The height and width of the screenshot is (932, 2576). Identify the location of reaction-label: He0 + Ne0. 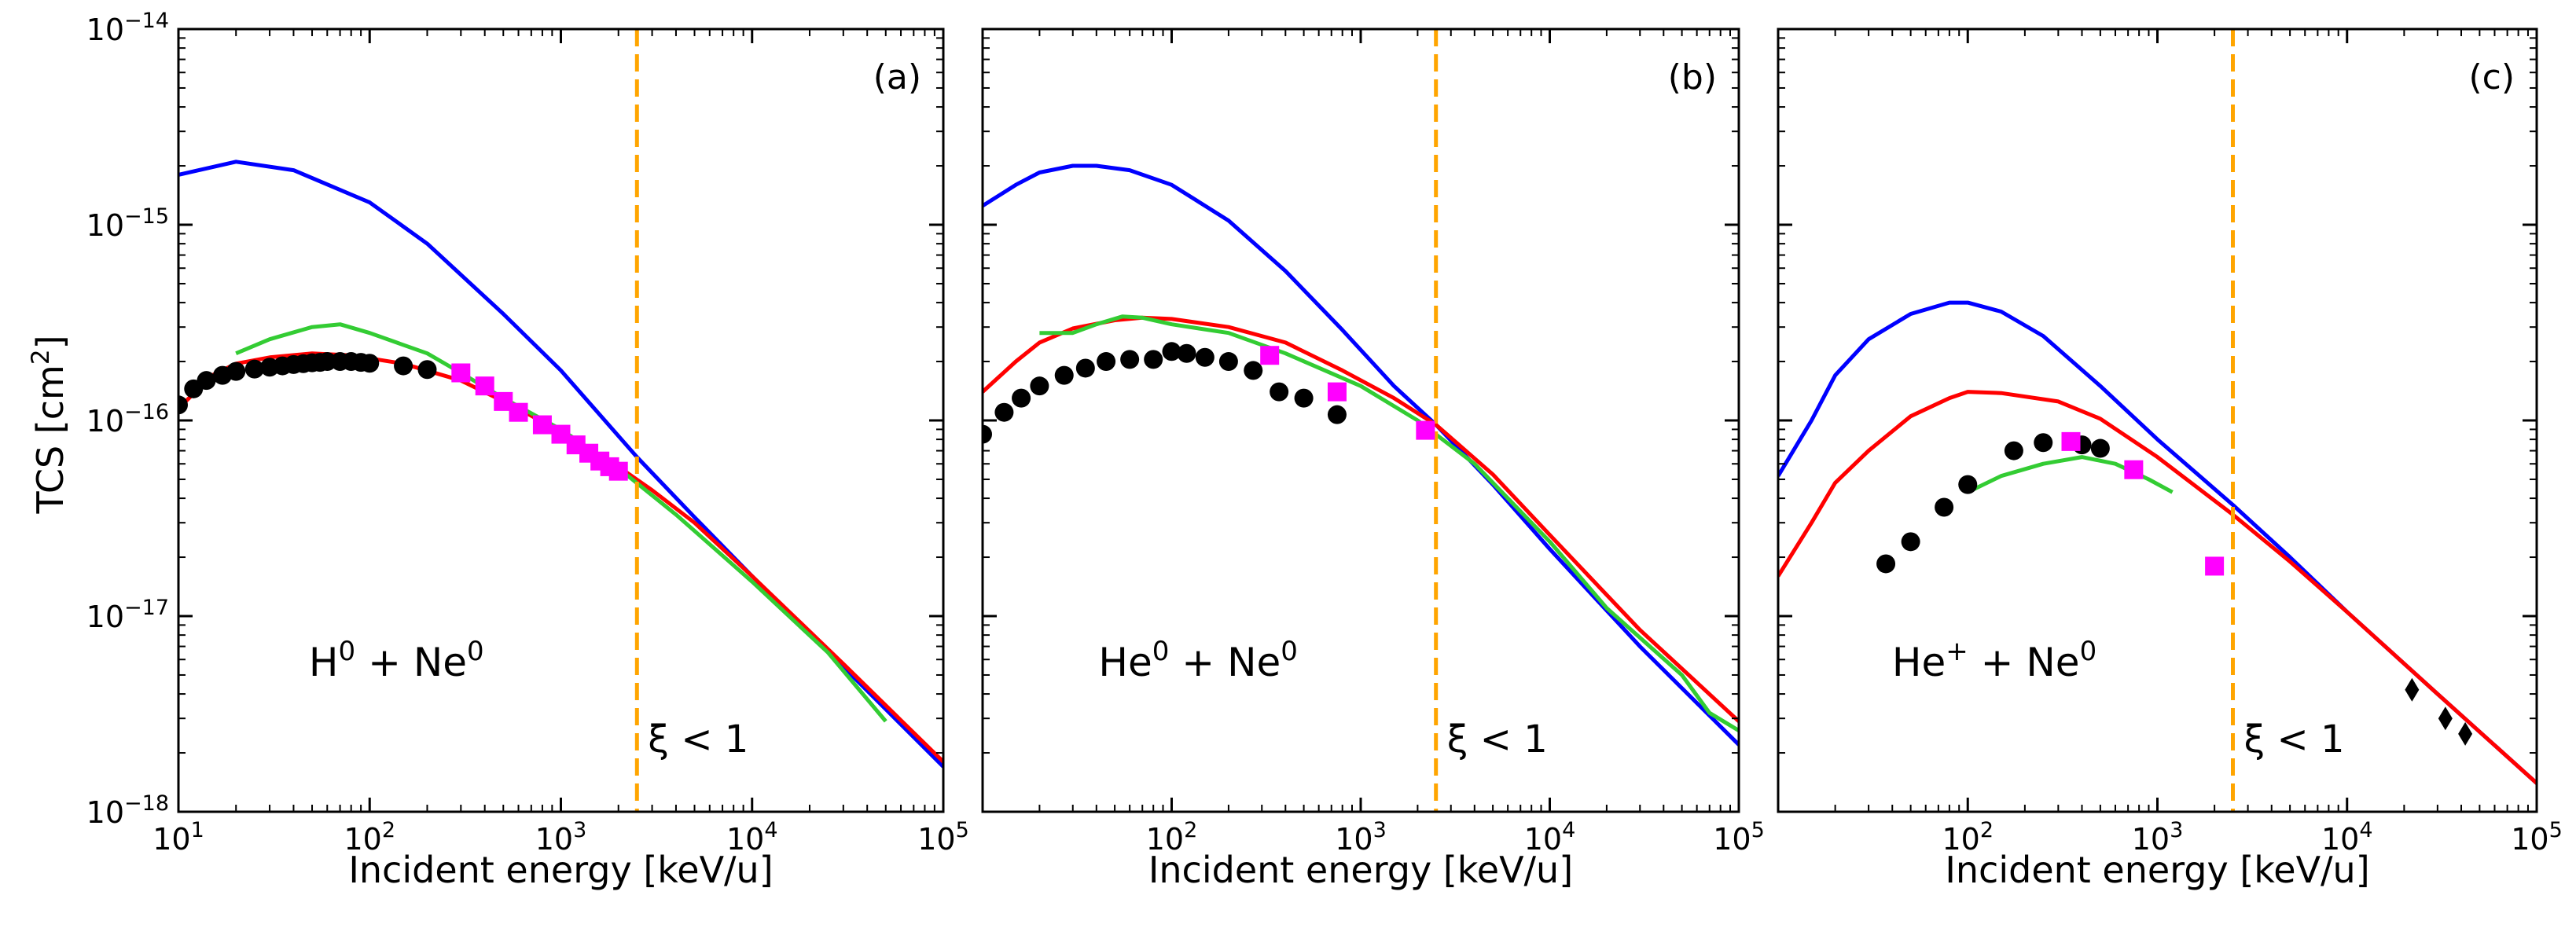
(1198, 660).